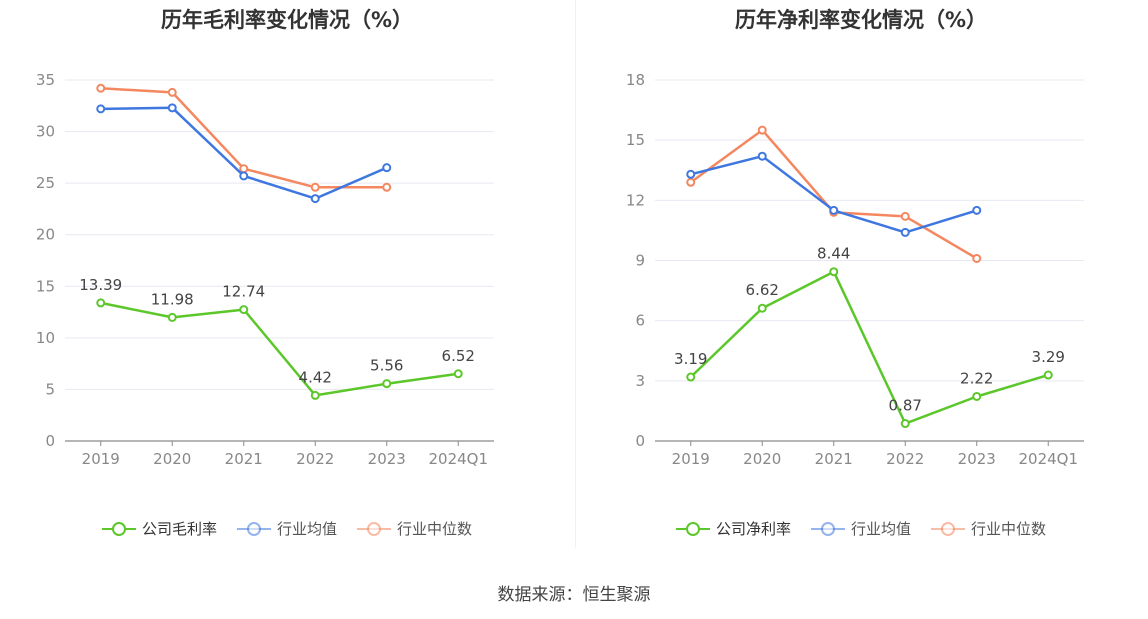  Describe the element at coordinates (640, 441) in the screenshot. I see `net-margin-y-tick-label: 0` at that location.